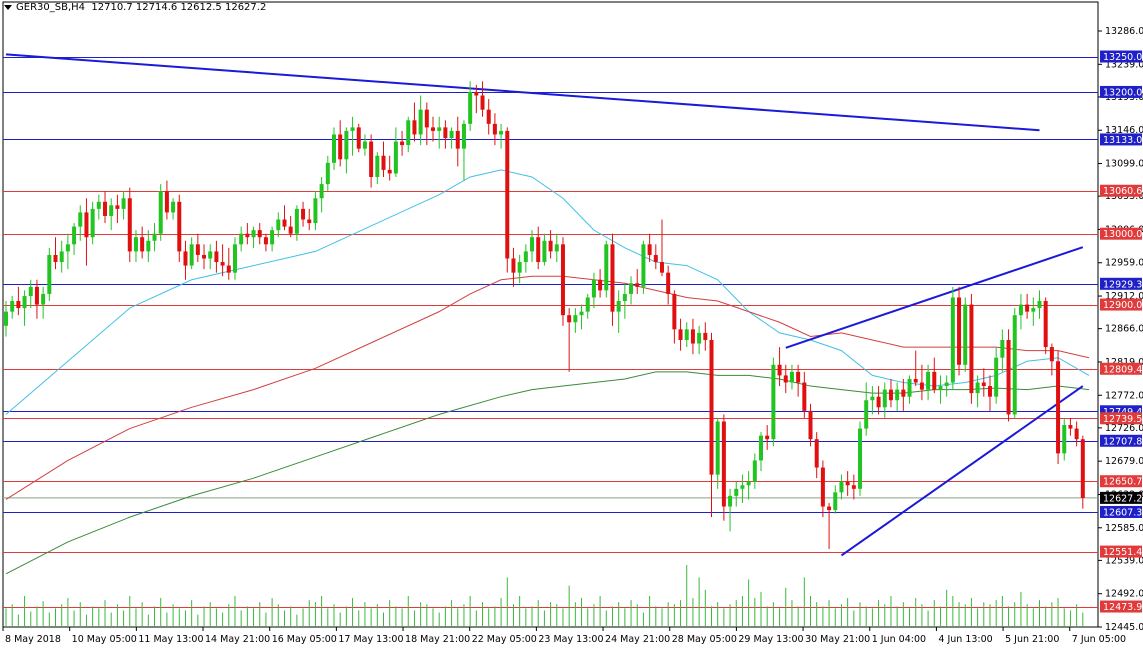  I want to click on price-level-label: 12473.9, so click(1122, 607).